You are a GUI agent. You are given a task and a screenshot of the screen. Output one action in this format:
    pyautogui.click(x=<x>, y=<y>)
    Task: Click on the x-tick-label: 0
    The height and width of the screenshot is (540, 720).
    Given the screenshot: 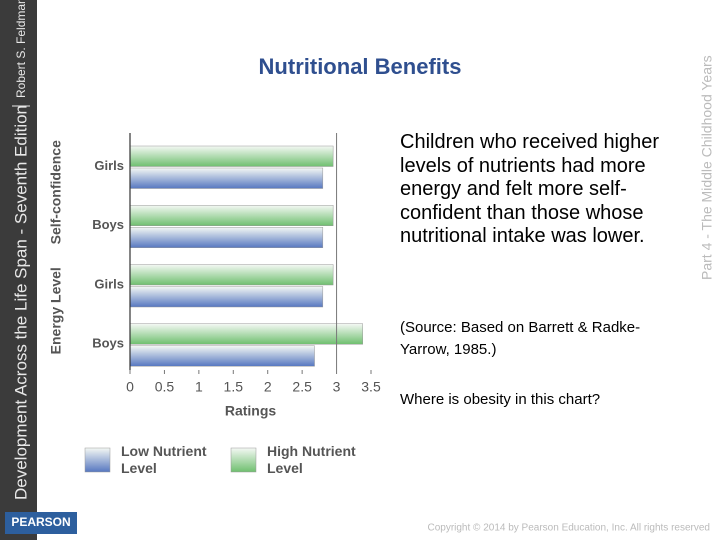 What is the action you would take?
    pyautogui.click(x=130, y=387)
    